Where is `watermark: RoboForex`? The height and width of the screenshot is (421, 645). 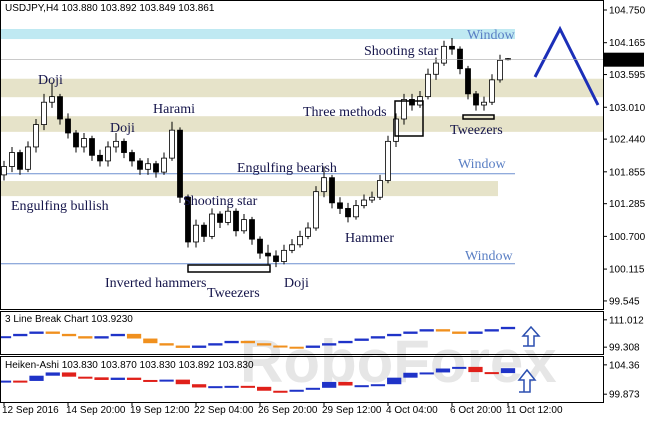
watermark: RoboForex is located at coordinates (398, 361).